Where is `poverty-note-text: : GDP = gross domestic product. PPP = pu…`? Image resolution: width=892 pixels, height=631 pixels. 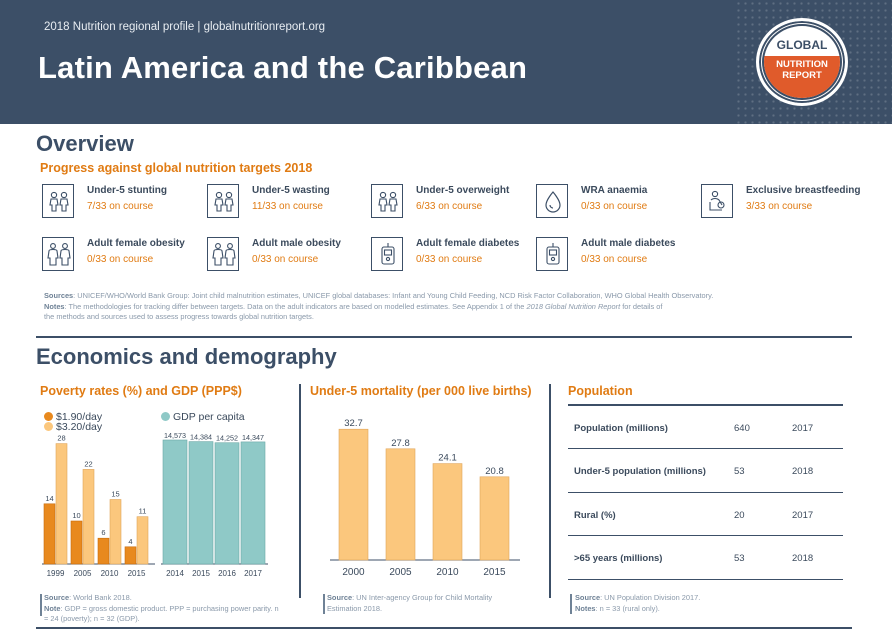 poverty-note-text: : GDP = gross domestic product. PPP = pu… is located at coordinates (161, 613).